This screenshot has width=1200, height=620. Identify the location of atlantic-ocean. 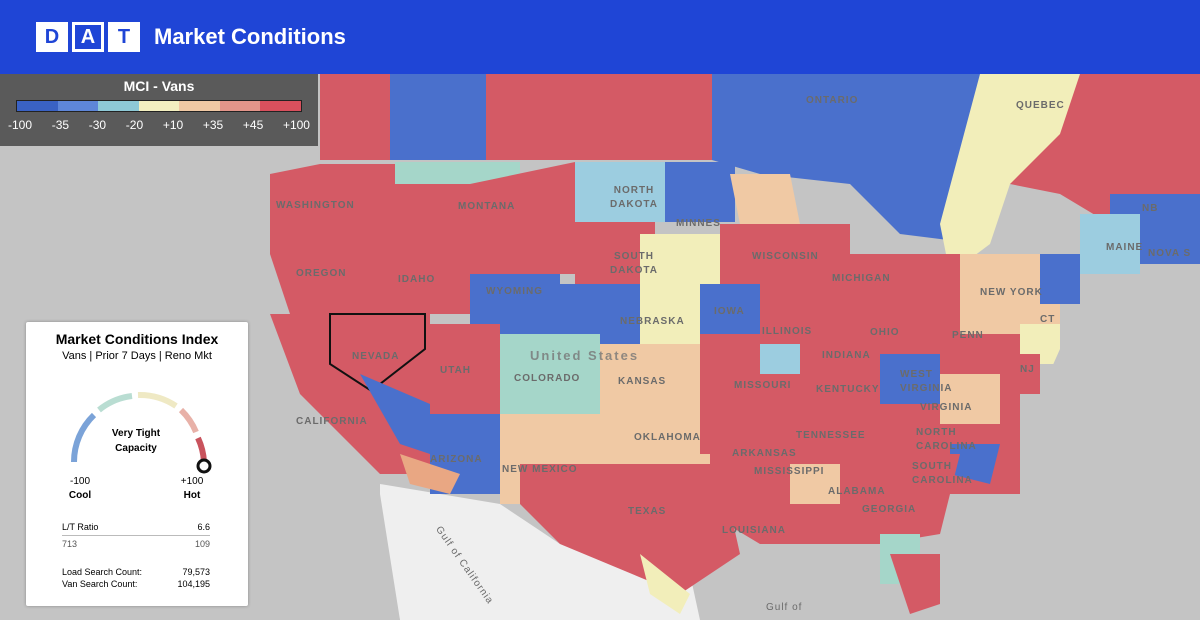
(1100, 447).